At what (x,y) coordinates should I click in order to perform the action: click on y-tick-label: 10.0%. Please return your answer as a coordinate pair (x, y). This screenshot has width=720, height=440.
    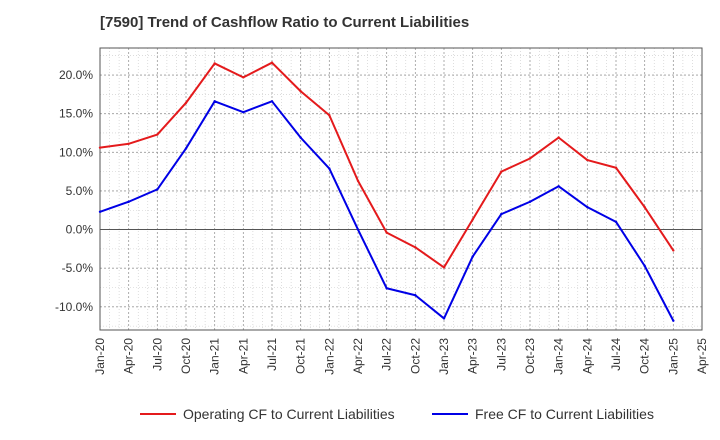
    Looking at the image, I should click on (76, 152).